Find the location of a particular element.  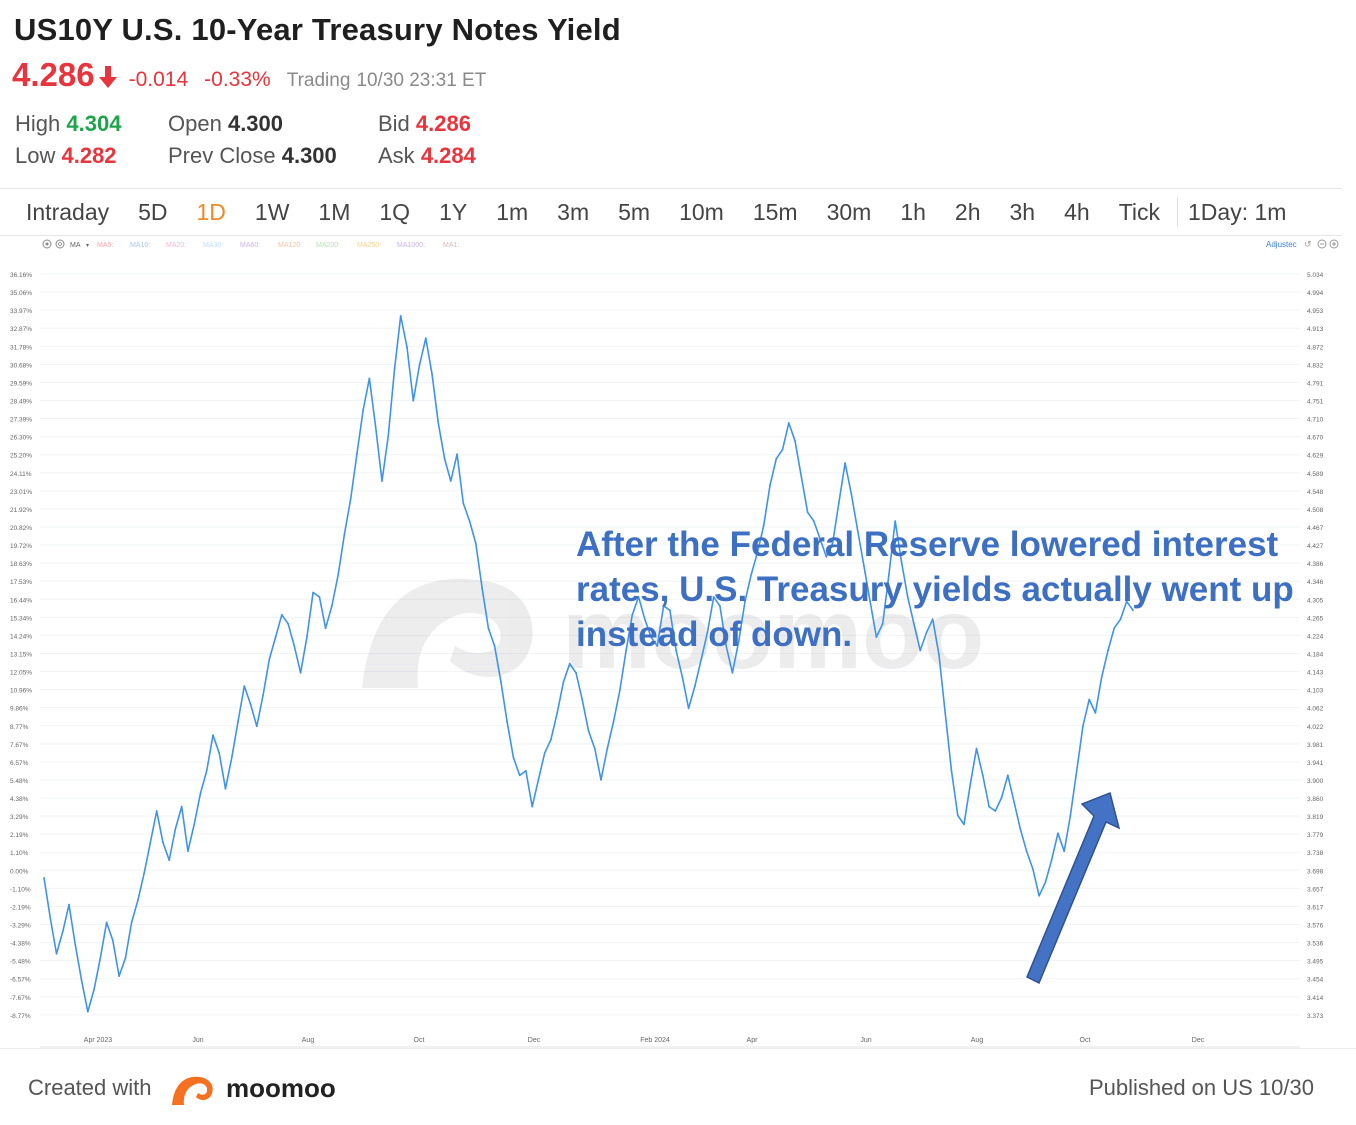

tab-1q: 1Q is located at coordinates (395, 211).